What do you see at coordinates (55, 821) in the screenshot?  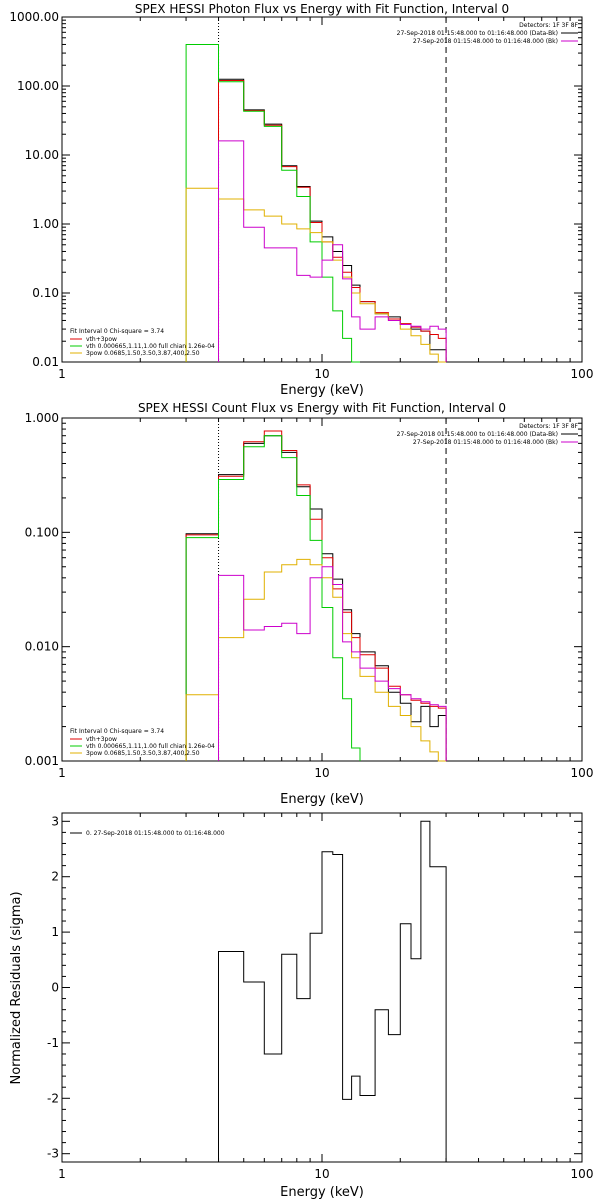 I see `y-tick-label: 3` at bounding box center [55, 821].